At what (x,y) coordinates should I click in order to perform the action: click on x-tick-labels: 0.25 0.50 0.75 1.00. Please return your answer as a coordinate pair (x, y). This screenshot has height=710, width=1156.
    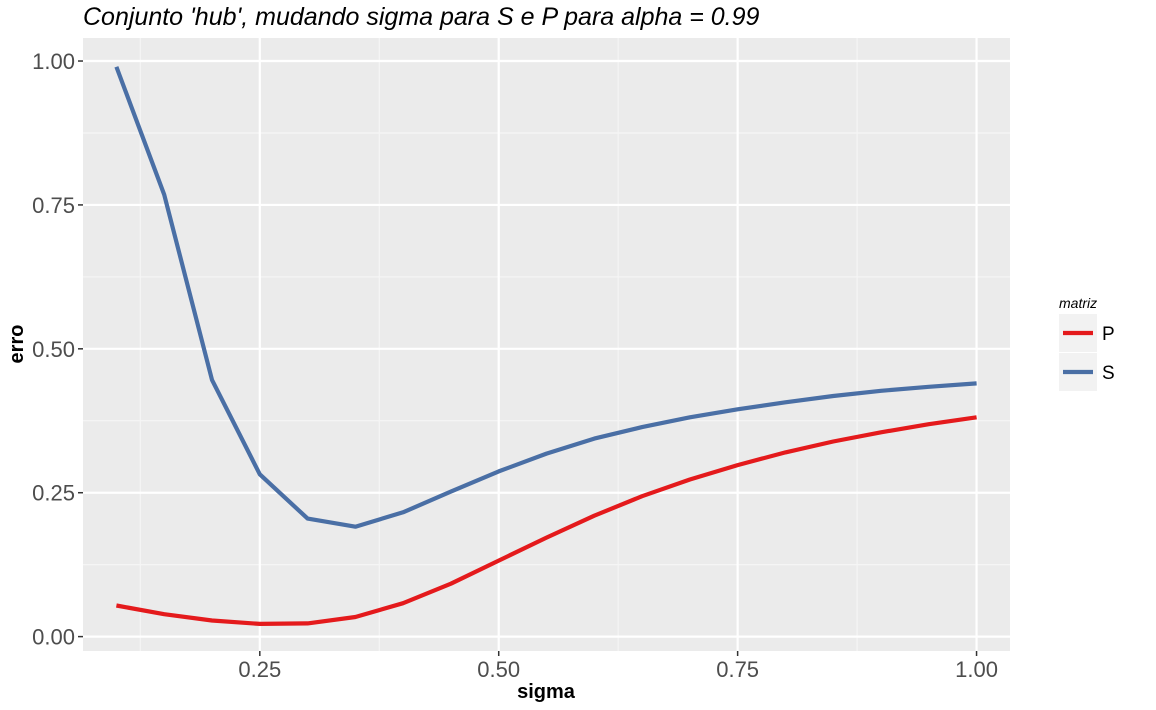
    Looking at the image, I should click on (618, 669).